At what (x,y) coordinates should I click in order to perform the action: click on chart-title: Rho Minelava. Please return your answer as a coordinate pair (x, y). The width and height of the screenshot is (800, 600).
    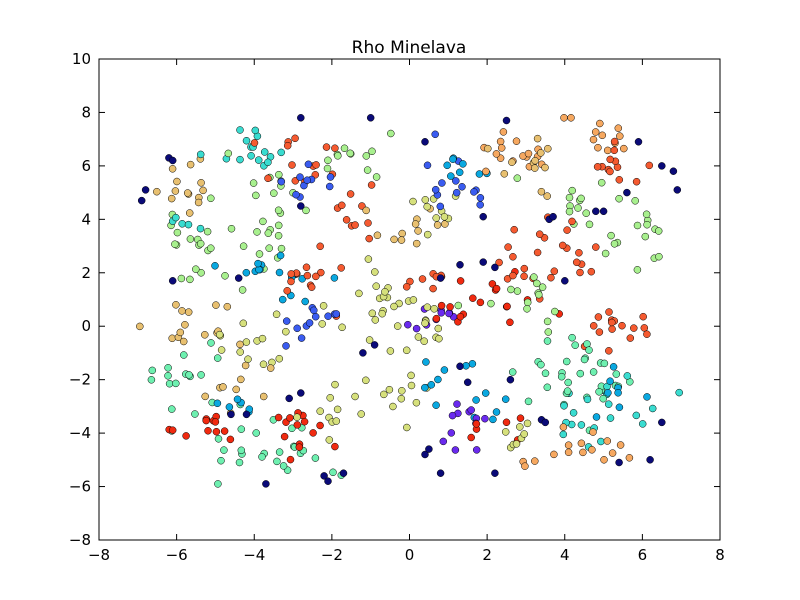
    Looking at the image, I should click on (409, 48).